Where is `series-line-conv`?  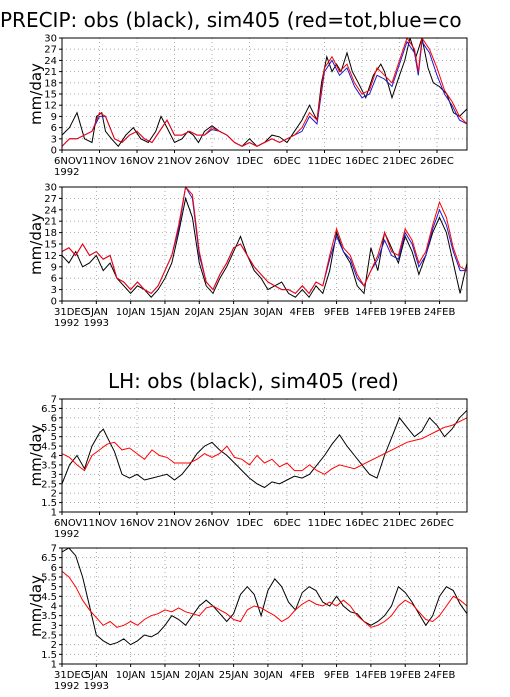
series-line-conv is located at coordinates (264, 241).